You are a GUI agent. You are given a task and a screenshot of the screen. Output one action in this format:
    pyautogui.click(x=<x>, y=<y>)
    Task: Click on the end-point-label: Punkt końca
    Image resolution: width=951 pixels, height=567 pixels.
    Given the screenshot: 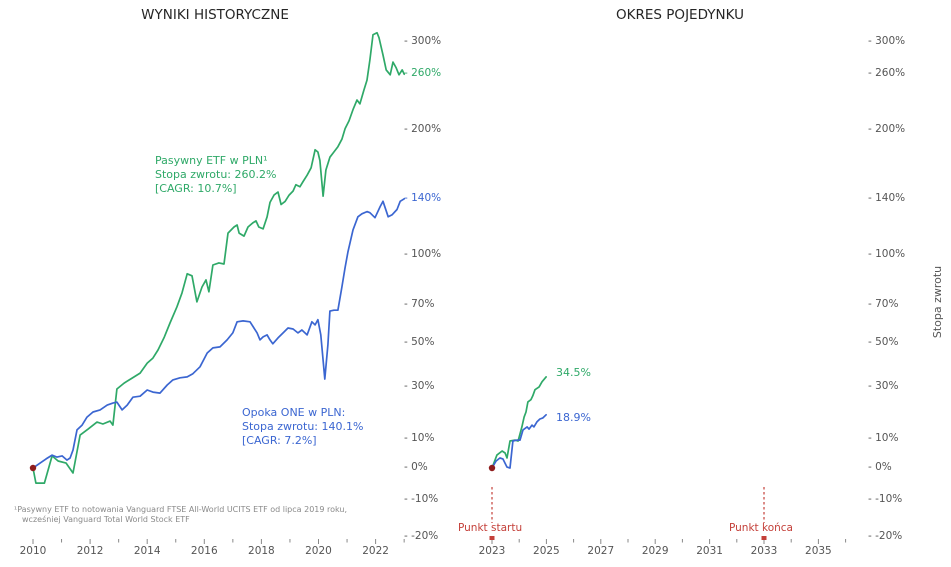 What is the action you would take?
    pyautogui.click(x=761, y=528)
    